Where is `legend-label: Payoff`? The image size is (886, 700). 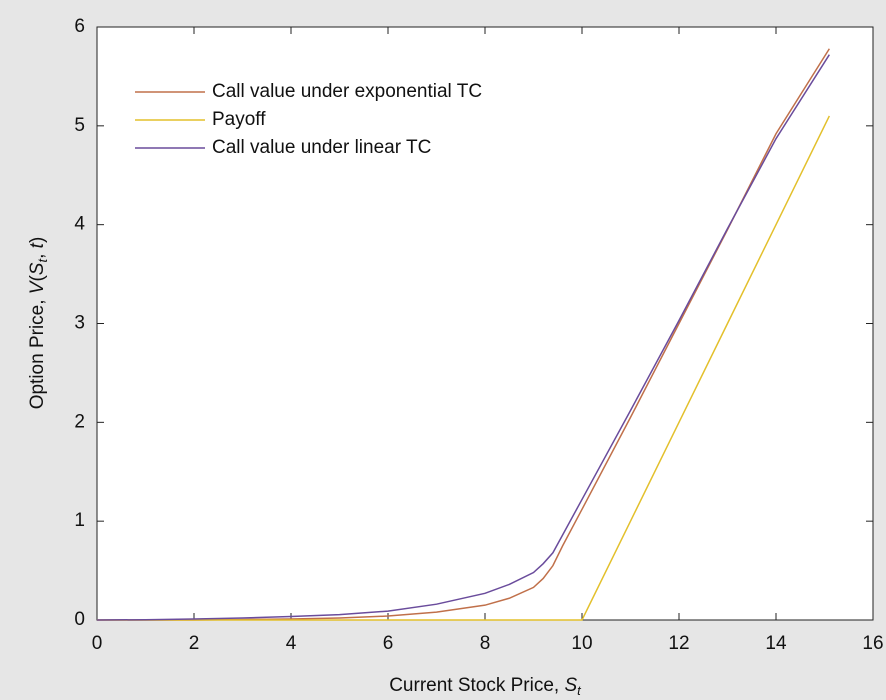 legend-label: Payoff is located at coordinates (239, 119).